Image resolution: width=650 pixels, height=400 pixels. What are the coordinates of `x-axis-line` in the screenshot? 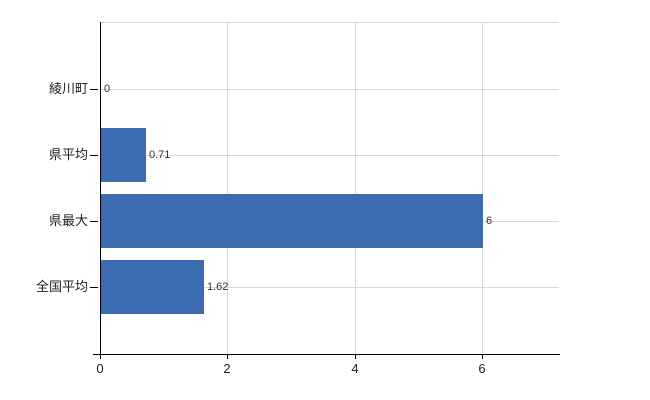 It's located at (326, 354).